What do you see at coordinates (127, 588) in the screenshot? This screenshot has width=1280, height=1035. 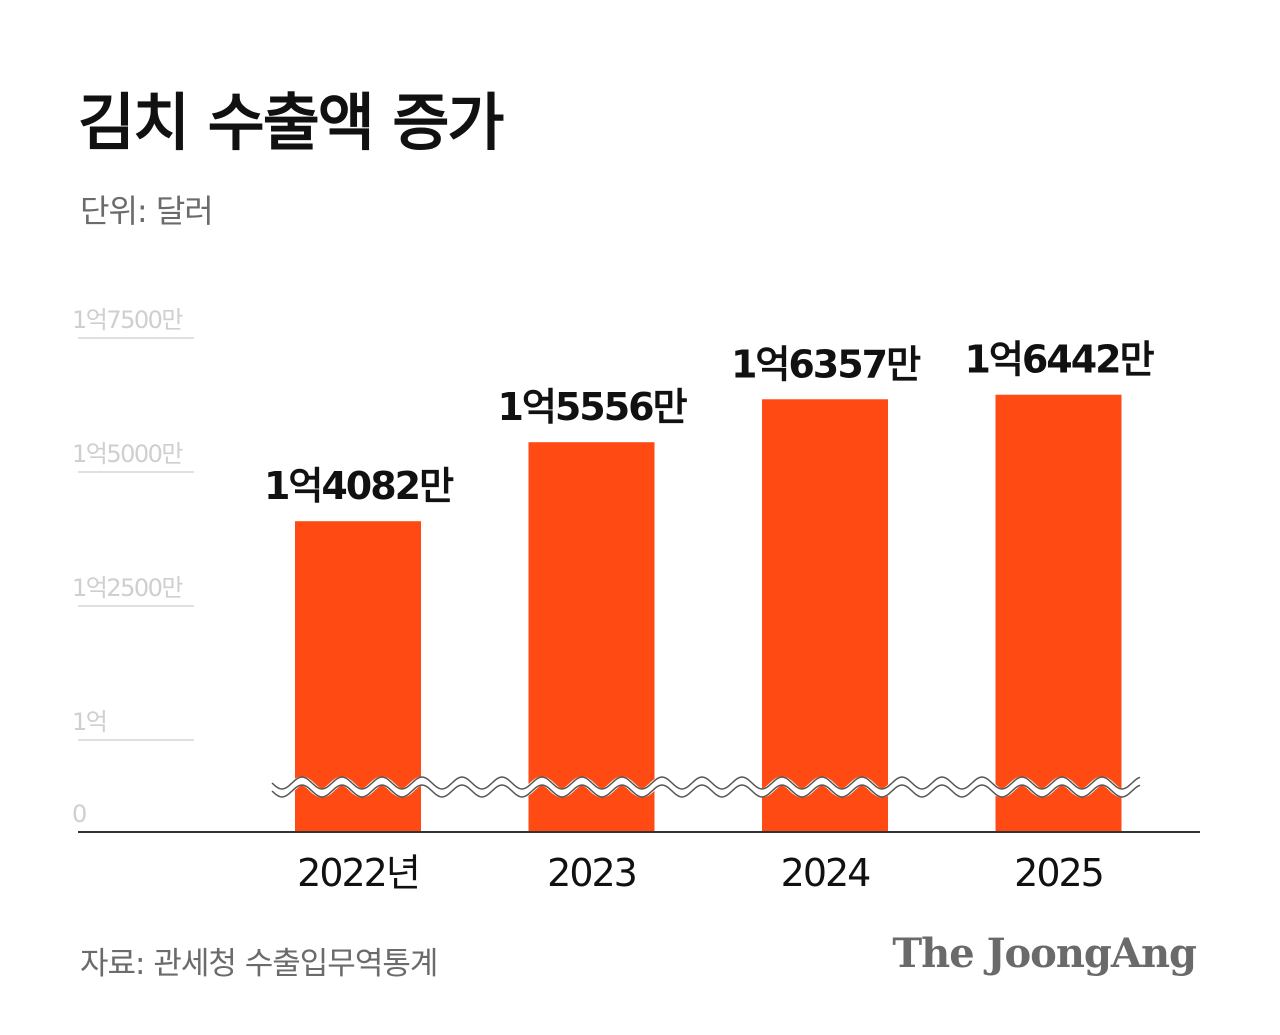 I see `y-tick-label: 1억2500만` at bounding box center [127, 588].